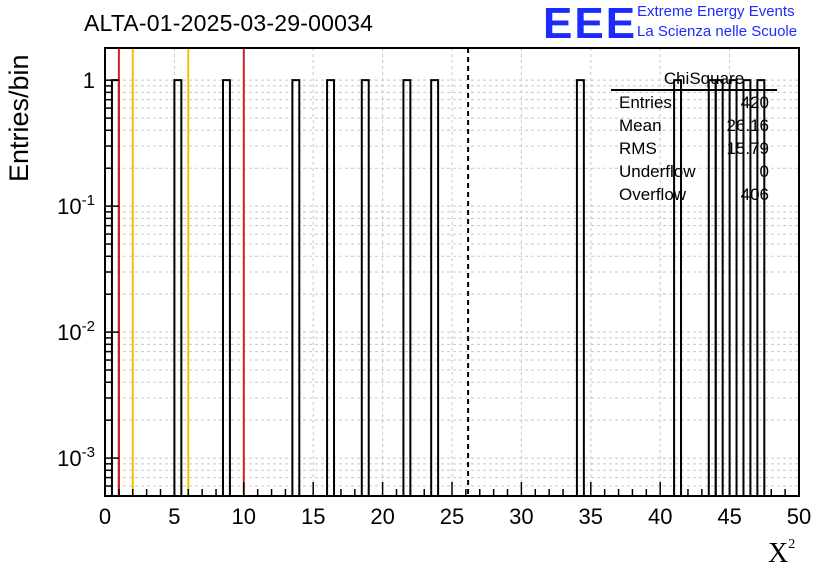 This screenshot has height=572, width=836. What do you see at coordinates (754, 102) in the screenshot?
I see `stats-value: 420` at bounding box center [754, 102].